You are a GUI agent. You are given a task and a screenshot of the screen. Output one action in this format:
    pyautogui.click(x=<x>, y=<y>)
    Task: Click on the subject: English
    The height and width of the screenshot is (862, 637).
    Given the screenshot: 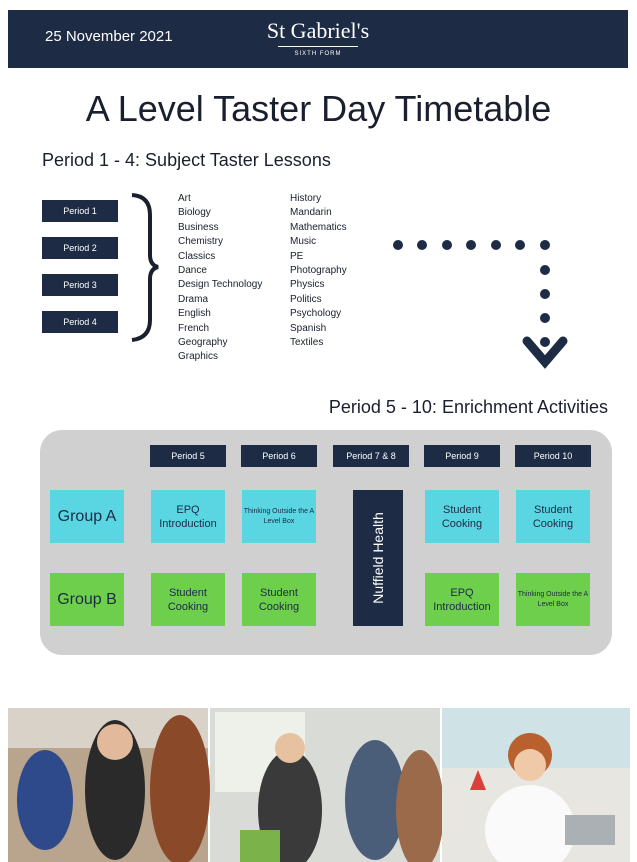 What is the action you would take?
    pyautogui.click(x=194, y=314)
    